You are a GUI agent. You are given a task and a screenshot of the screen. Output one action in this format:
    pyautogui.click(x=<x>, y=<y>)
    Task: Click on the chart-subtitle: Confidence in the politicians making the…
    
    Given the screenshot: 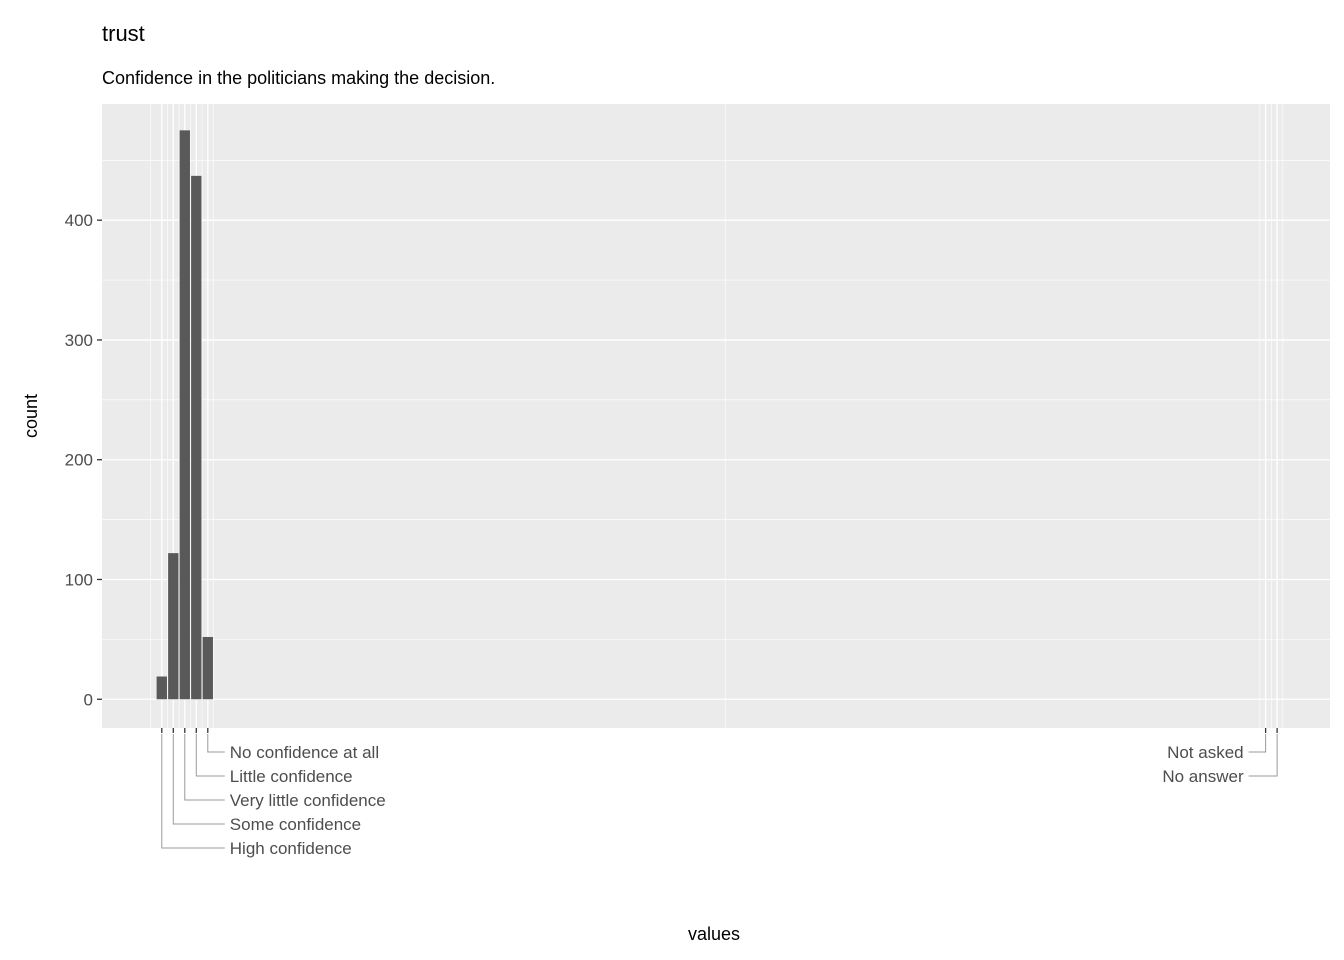 What is the action you would take?
    pyautogui.click(x=298, y=78)
    